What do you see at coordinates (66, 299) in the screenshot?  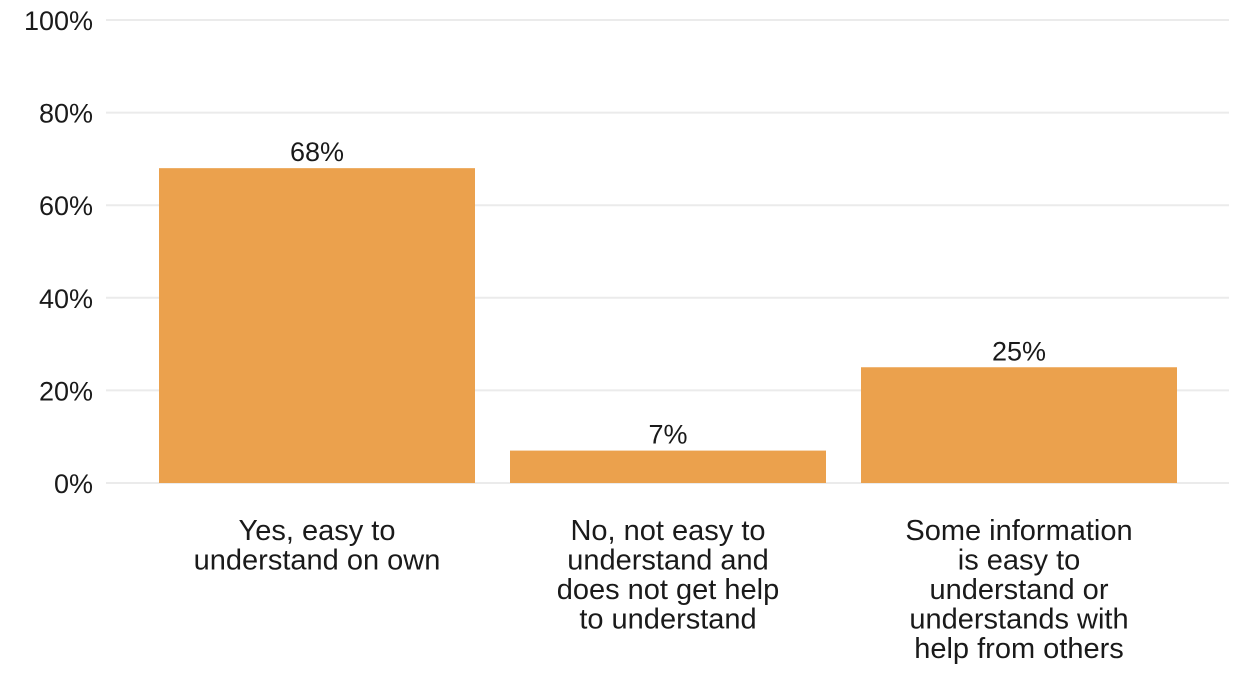 I see `y-tick-label: 40%` at bounding box center [66, 299].